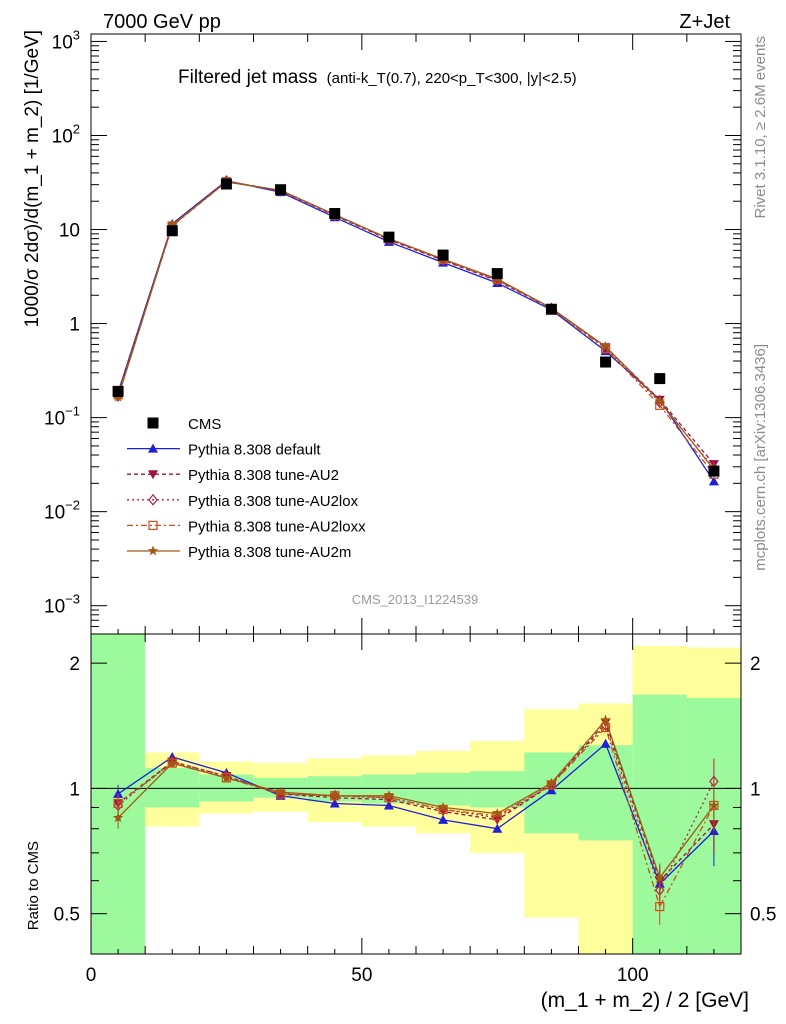 Image resolution: width=786 pixels, height=1024 pixels. I want to click on y-tick-label-main: 1, so click(74, 325).